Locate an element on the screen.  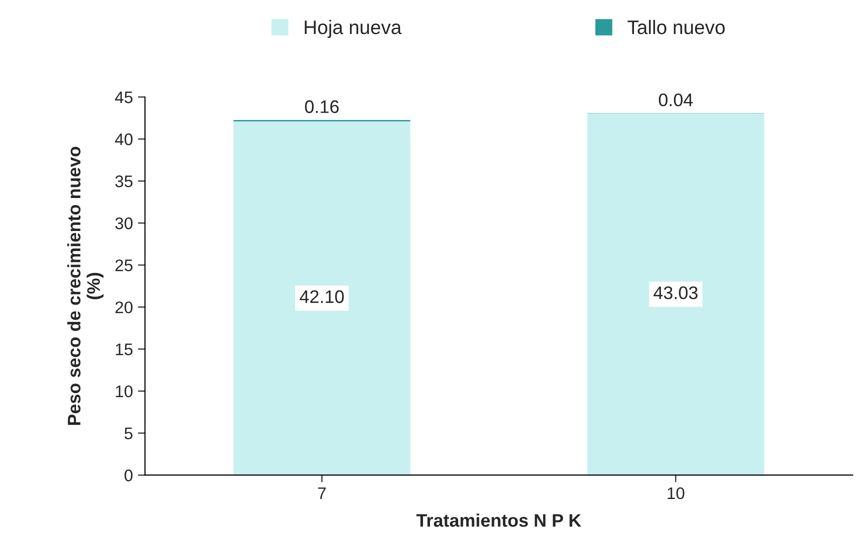
y-tick-label: 5 is located at coordinates (128, 434).